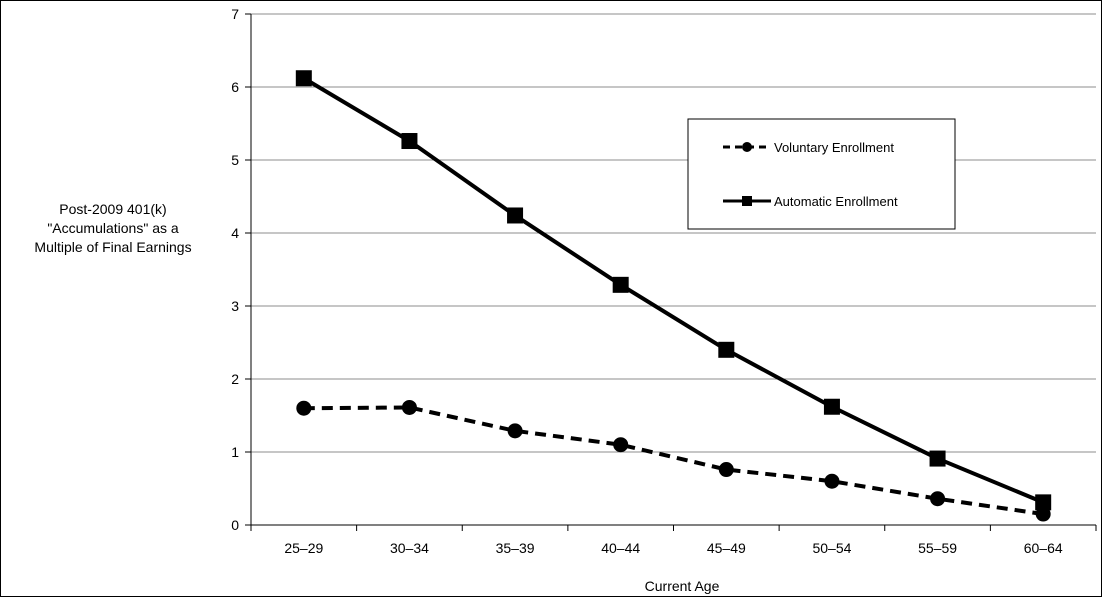 The image size is (1102, 598). I want to click on y-axis-title-line: "Accumulations" as a, so click(113, 228).